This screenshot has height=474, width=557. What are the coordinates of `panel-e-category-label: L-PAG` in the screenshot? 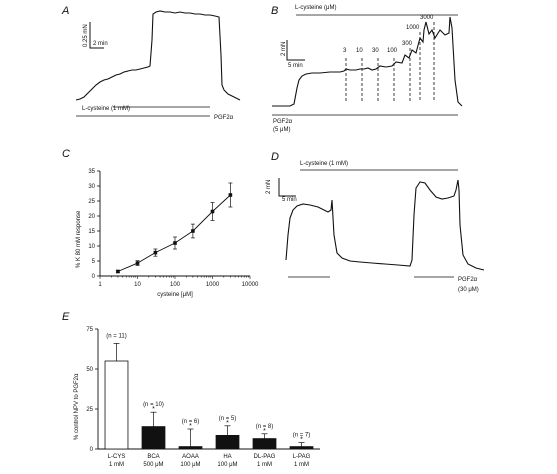 It's located at (302, 457).